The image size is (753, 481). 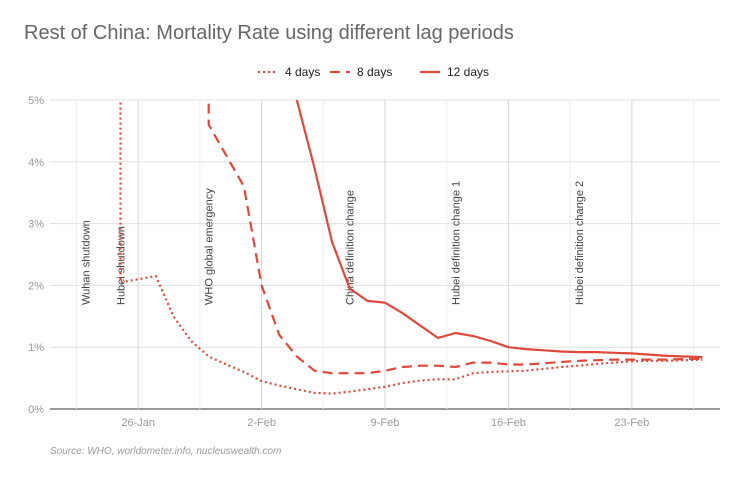 I want to click on x-axis-ticks: 26-Jan 2-Feb 9-Feb 16-Feb 23-Feb, so click(x=385, y=423).